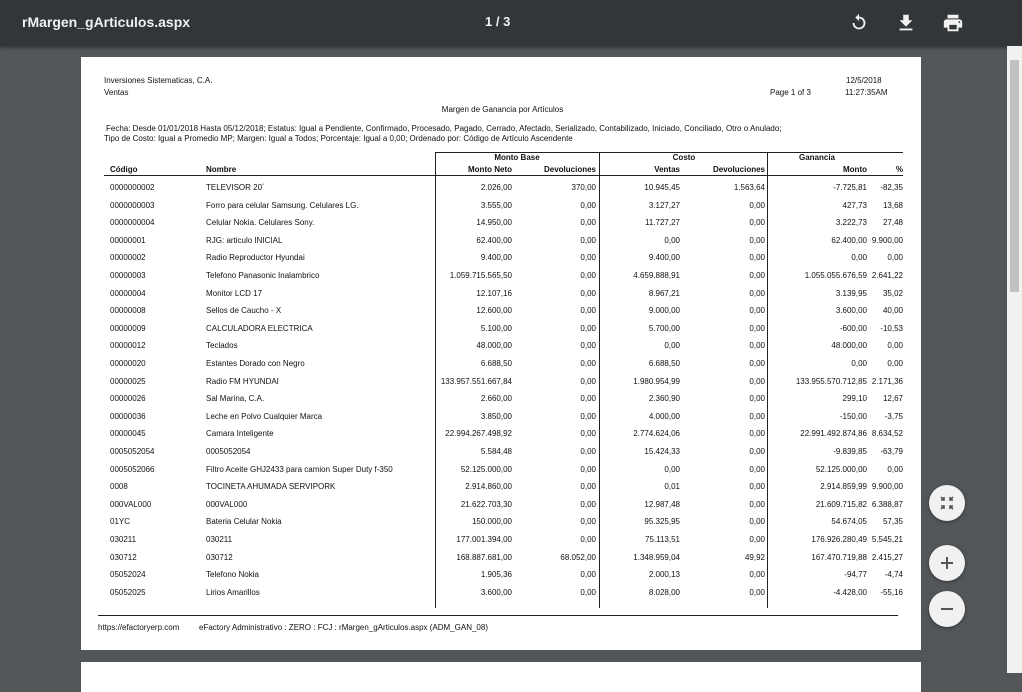 This screenshot has width=1022, height=692. I want to click on header-rule, so click(669, 152).